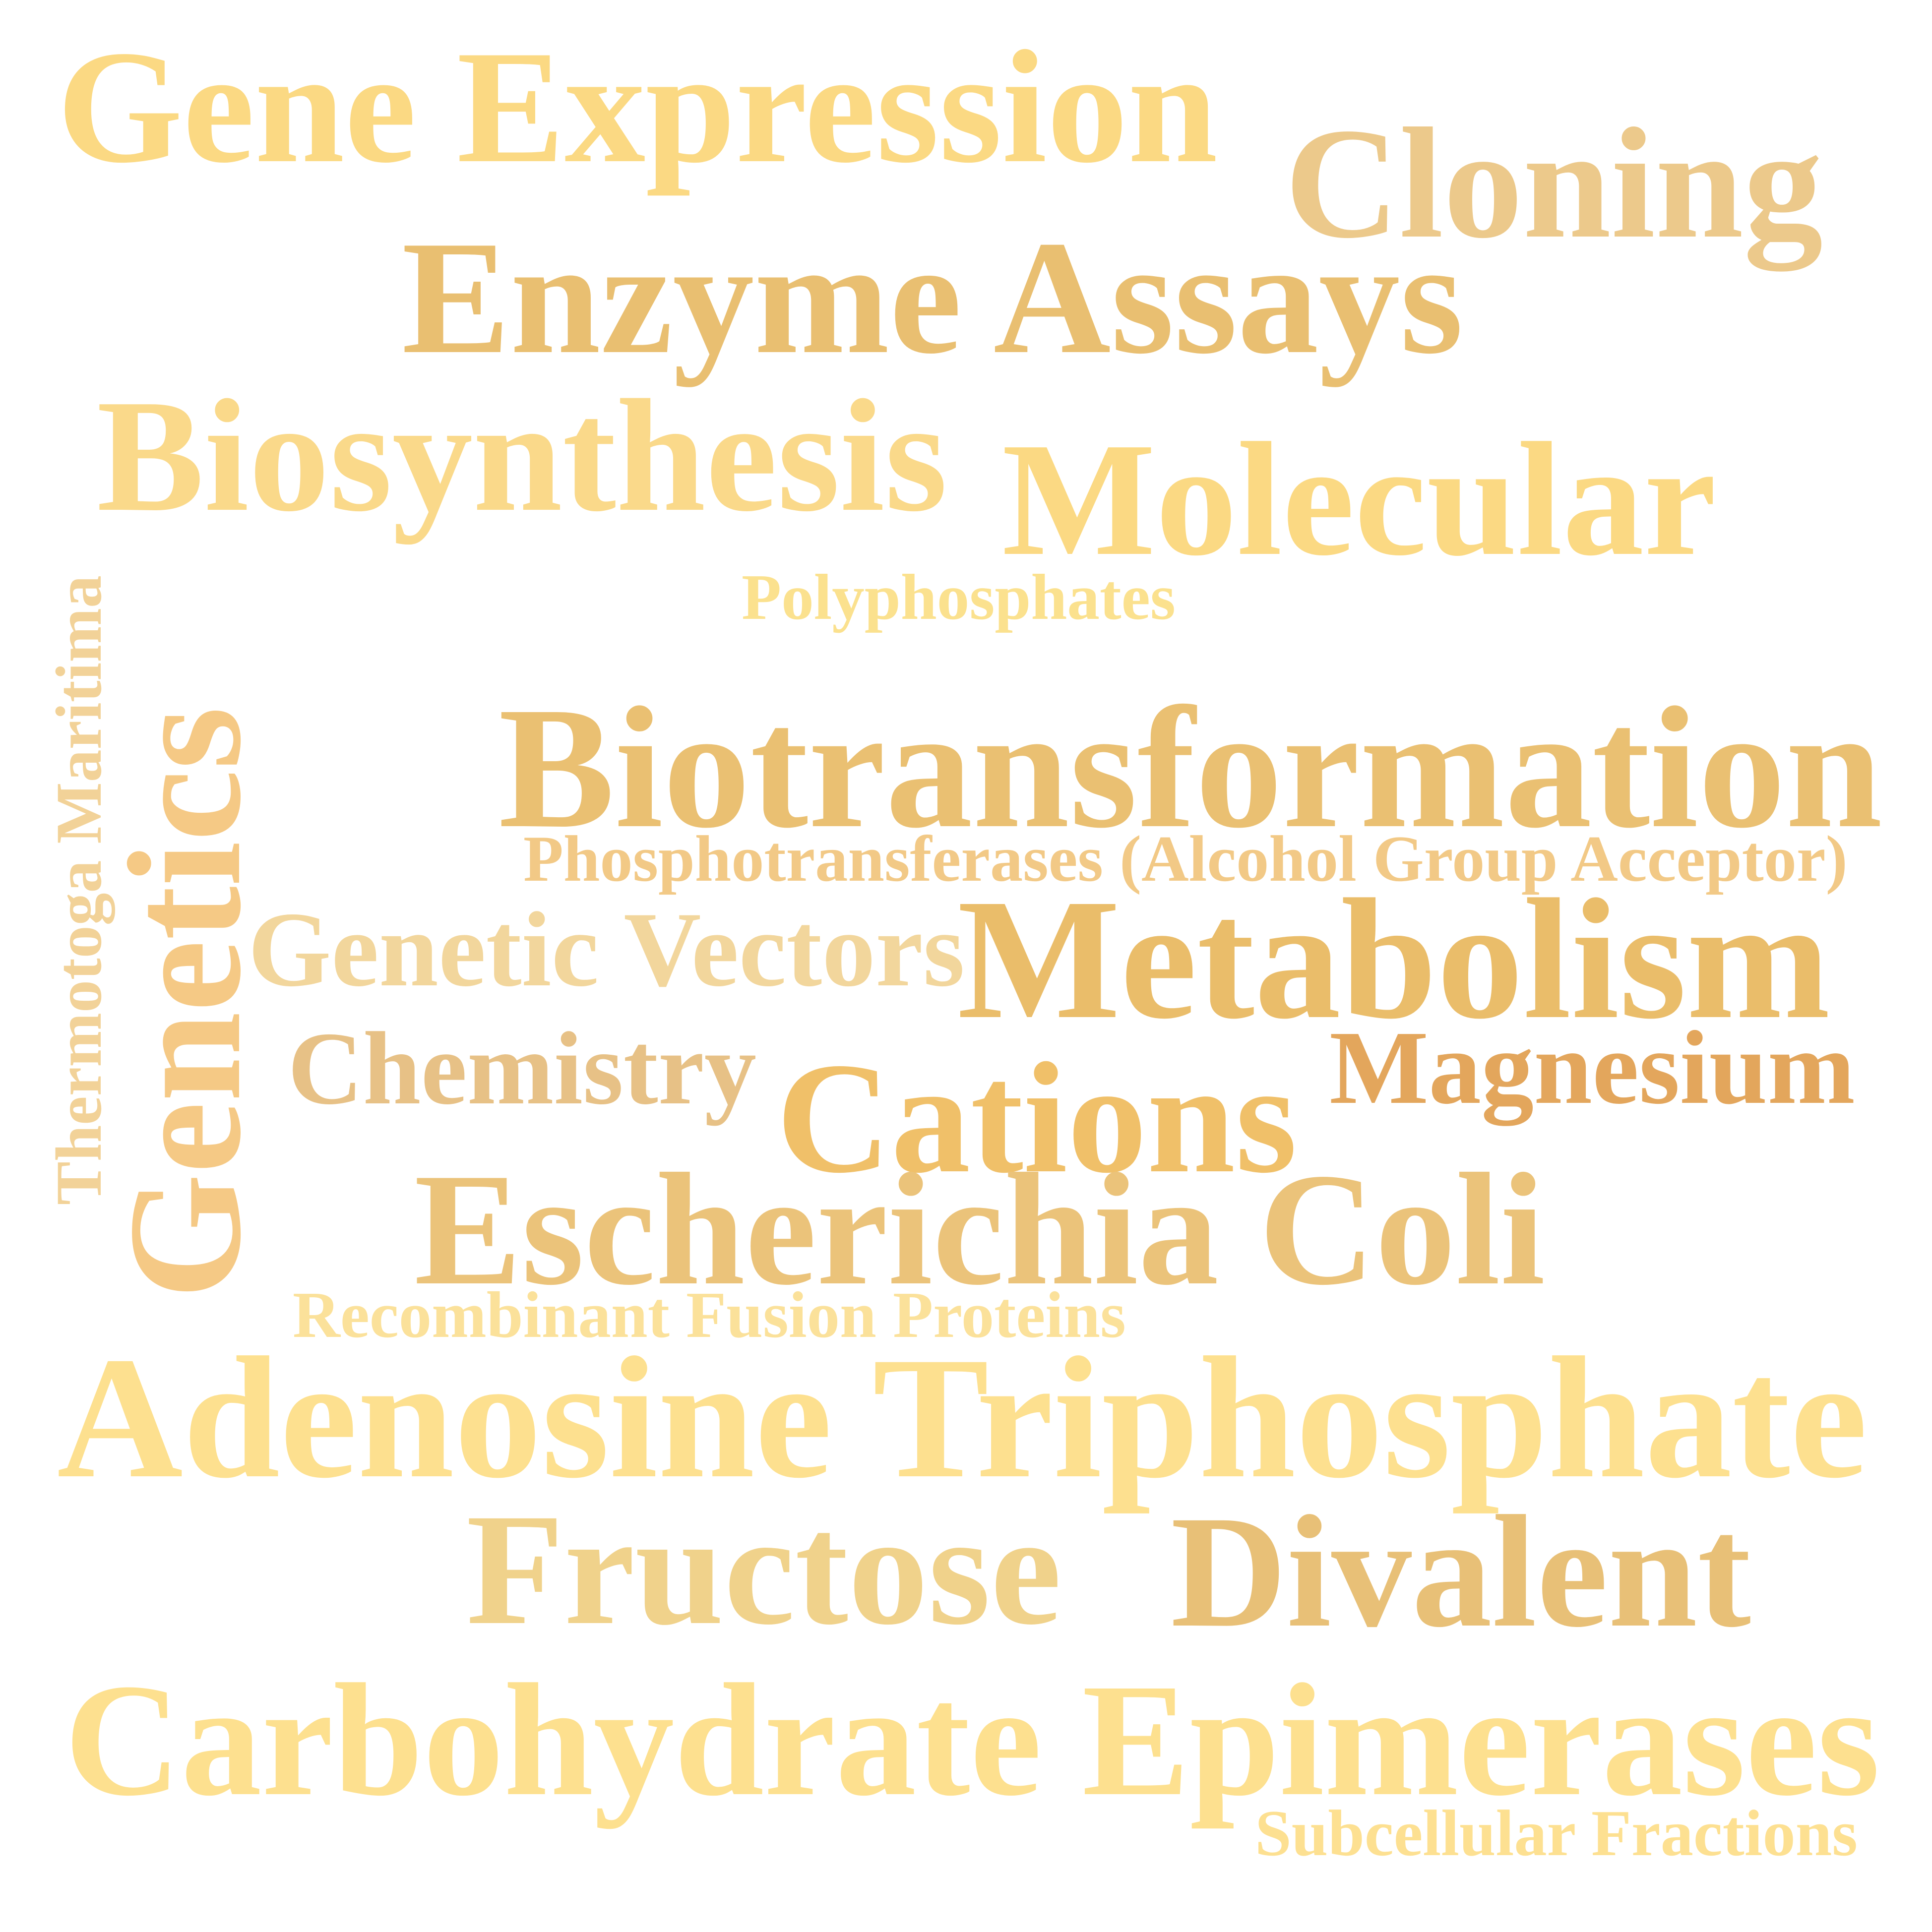 The width and height of the screenshot is (1932, 1932). What do you see at coordinates (1556, 1833) in the screenshot?
I see `word-subcellular-fractions: Subcellular Fractions` at bounding box center [1556, 1833].